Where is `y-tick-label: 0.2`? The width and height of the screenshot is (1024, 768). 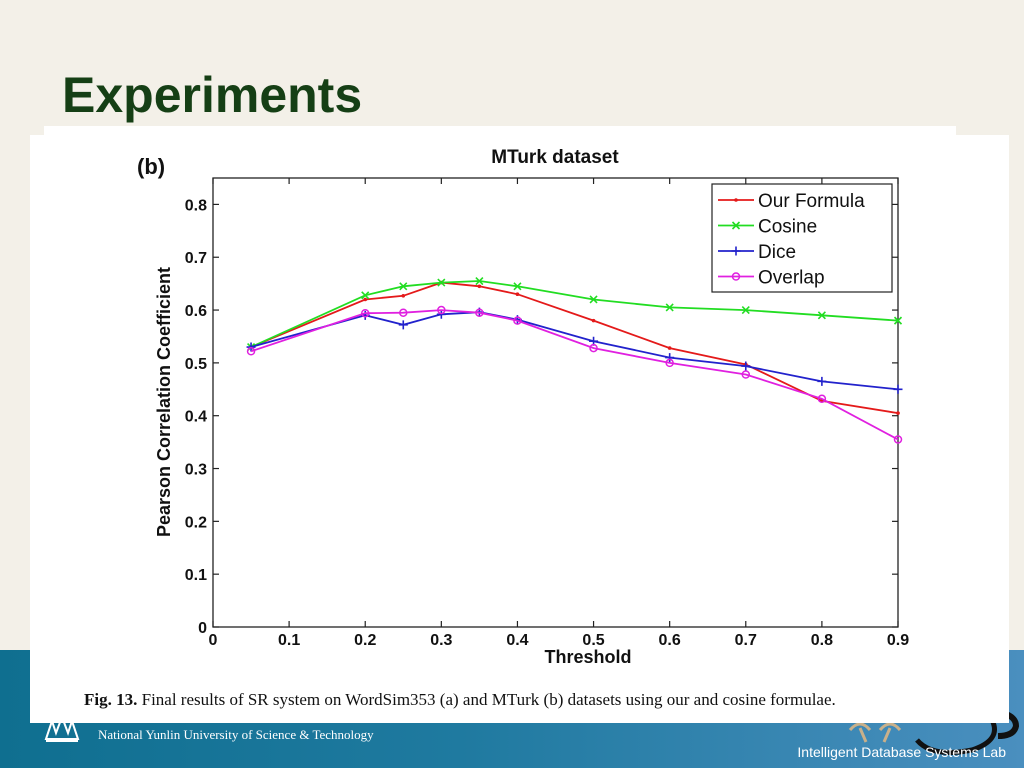
y-tick-label: 0.2 is located at coordinates (196, 522).